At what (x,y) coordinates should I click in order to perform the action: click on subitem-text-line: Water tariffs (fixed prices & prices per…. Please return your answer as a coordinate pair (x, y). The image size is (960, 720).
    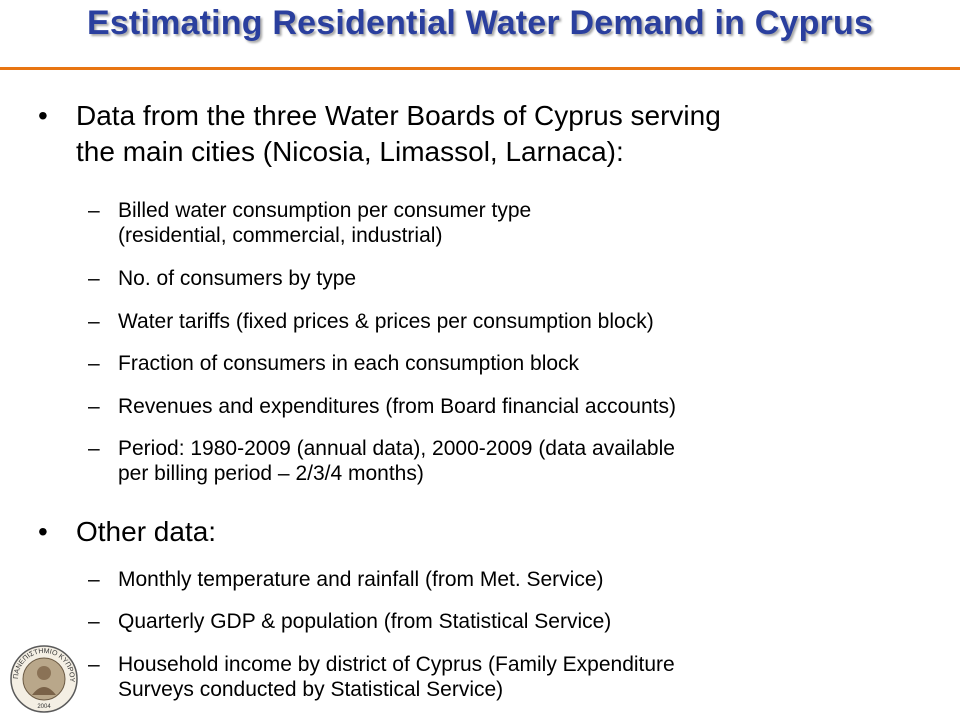
    Looking at the image, I should click on (386, 321).